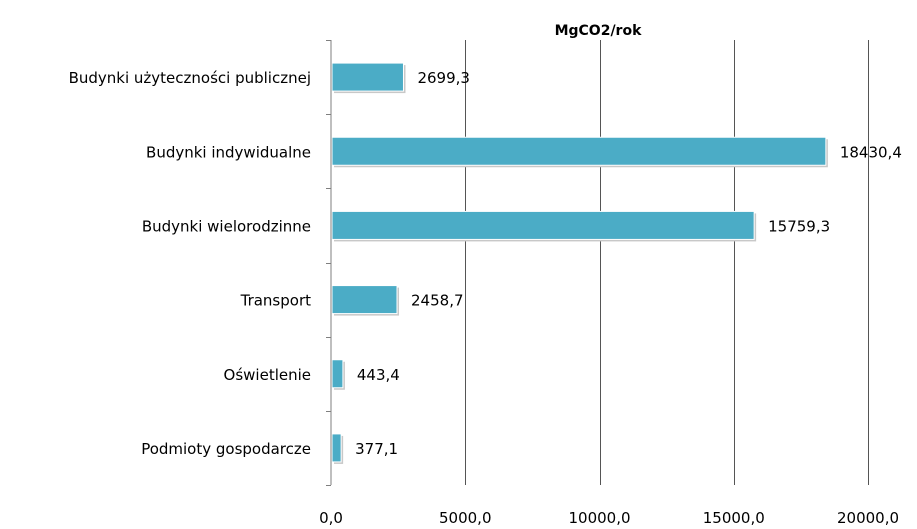 The height and width of the screenshot is (529, 917). Describe the element at coordinates (871, 152) in the screenshot. I see `data-label: 18430,4` at that location.